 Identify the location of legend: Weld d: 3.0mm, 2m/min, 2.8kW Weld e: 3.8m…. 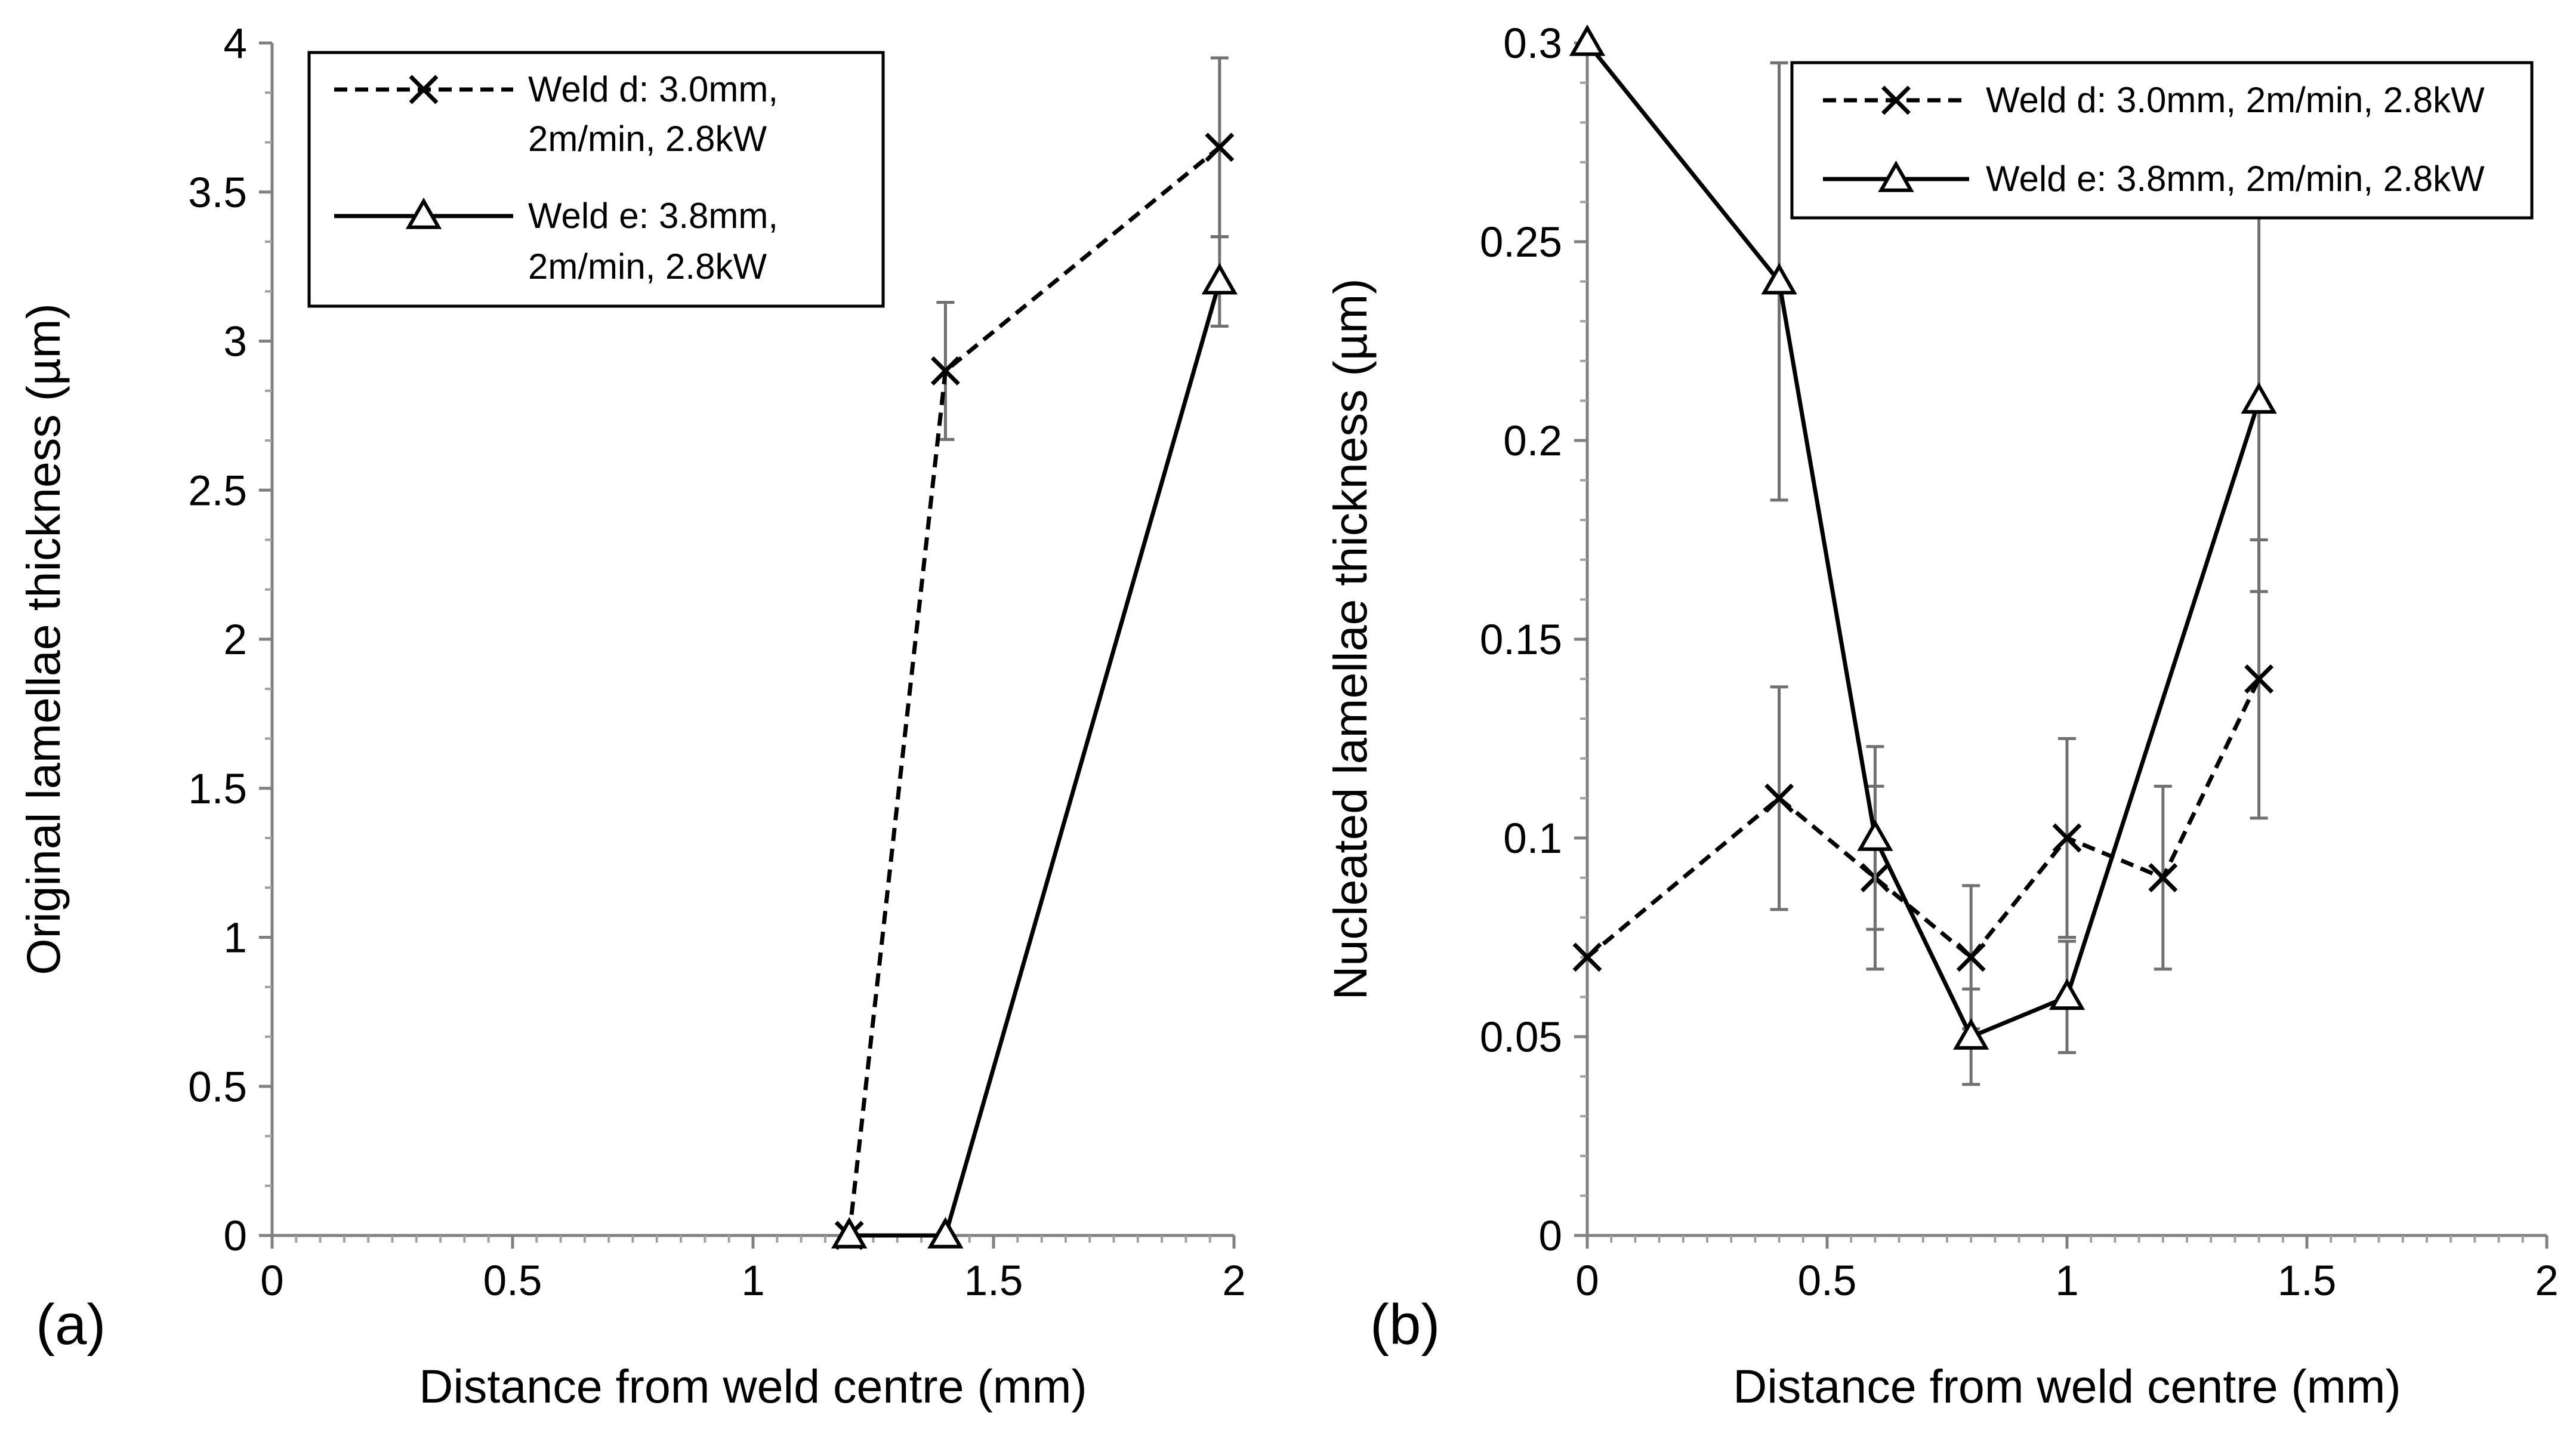
(2162, 141).